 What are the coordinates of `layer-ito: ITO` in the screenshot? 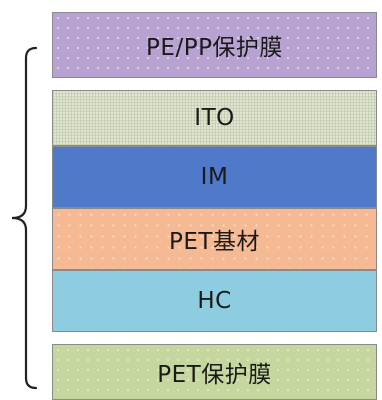 It's located at (214, 118).